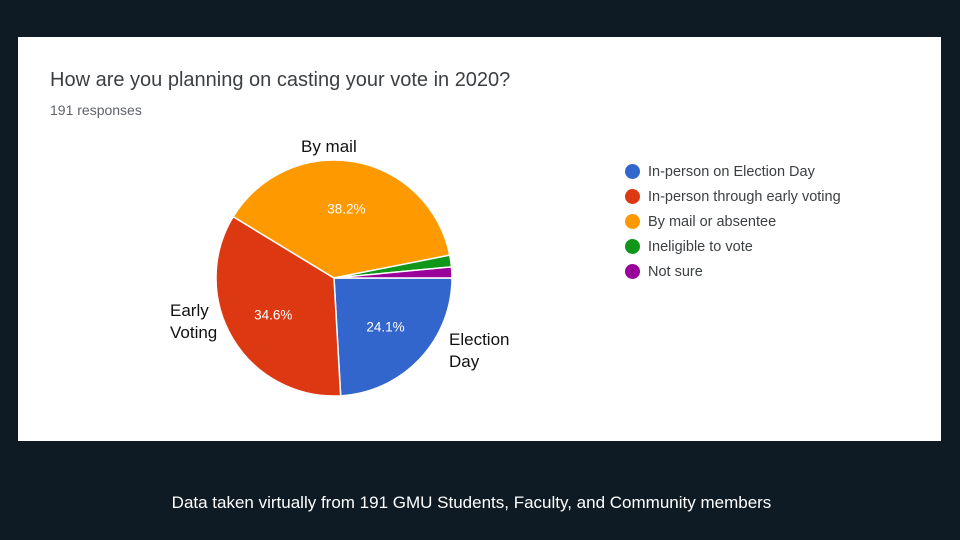 The width and height of the screenshot is (960, 540). I want to click on legend-label: Not sure, so click(675, 271).